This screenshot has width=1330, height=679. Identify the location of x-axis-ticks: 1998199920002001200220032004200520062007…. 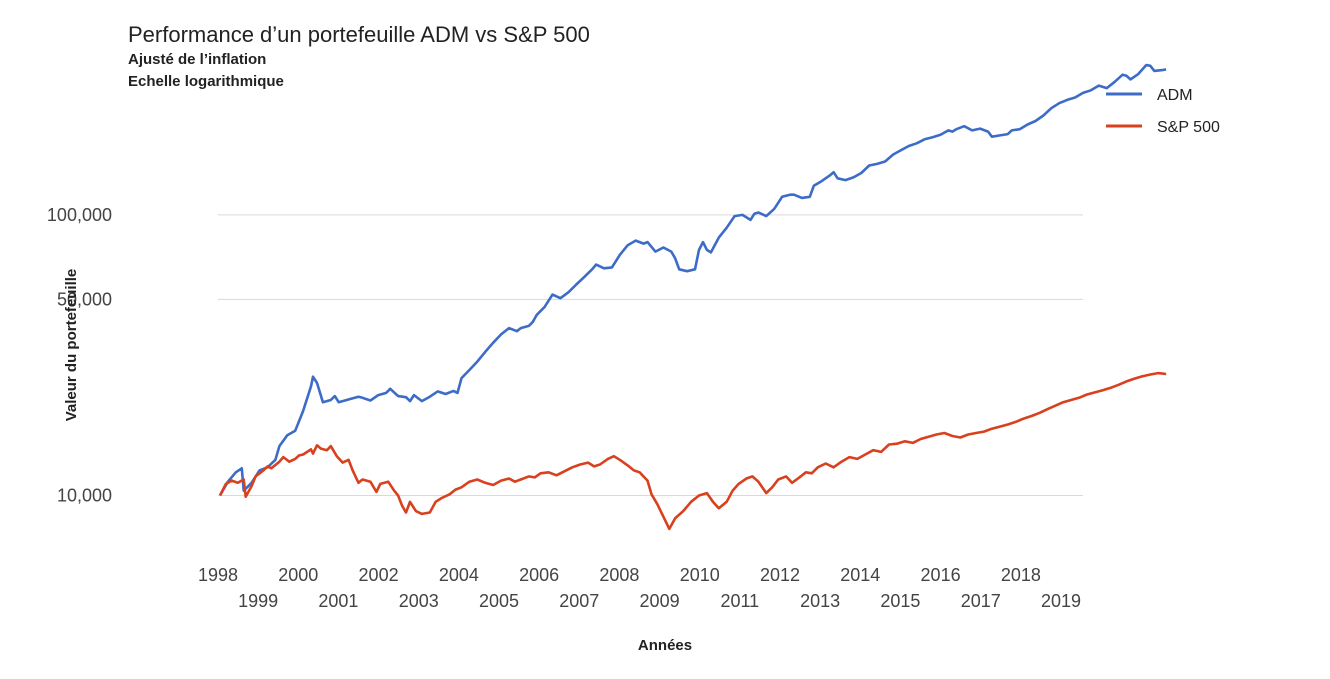
(639, 588).